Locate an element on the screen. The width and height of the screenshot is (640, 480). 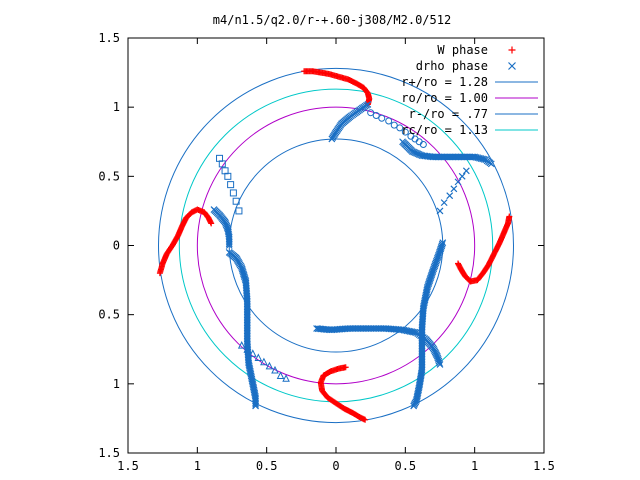
chart-title: m4/n1.5/q2.0/r-+.60-j308/M2.0/512 is located at coordinates (332, 20).